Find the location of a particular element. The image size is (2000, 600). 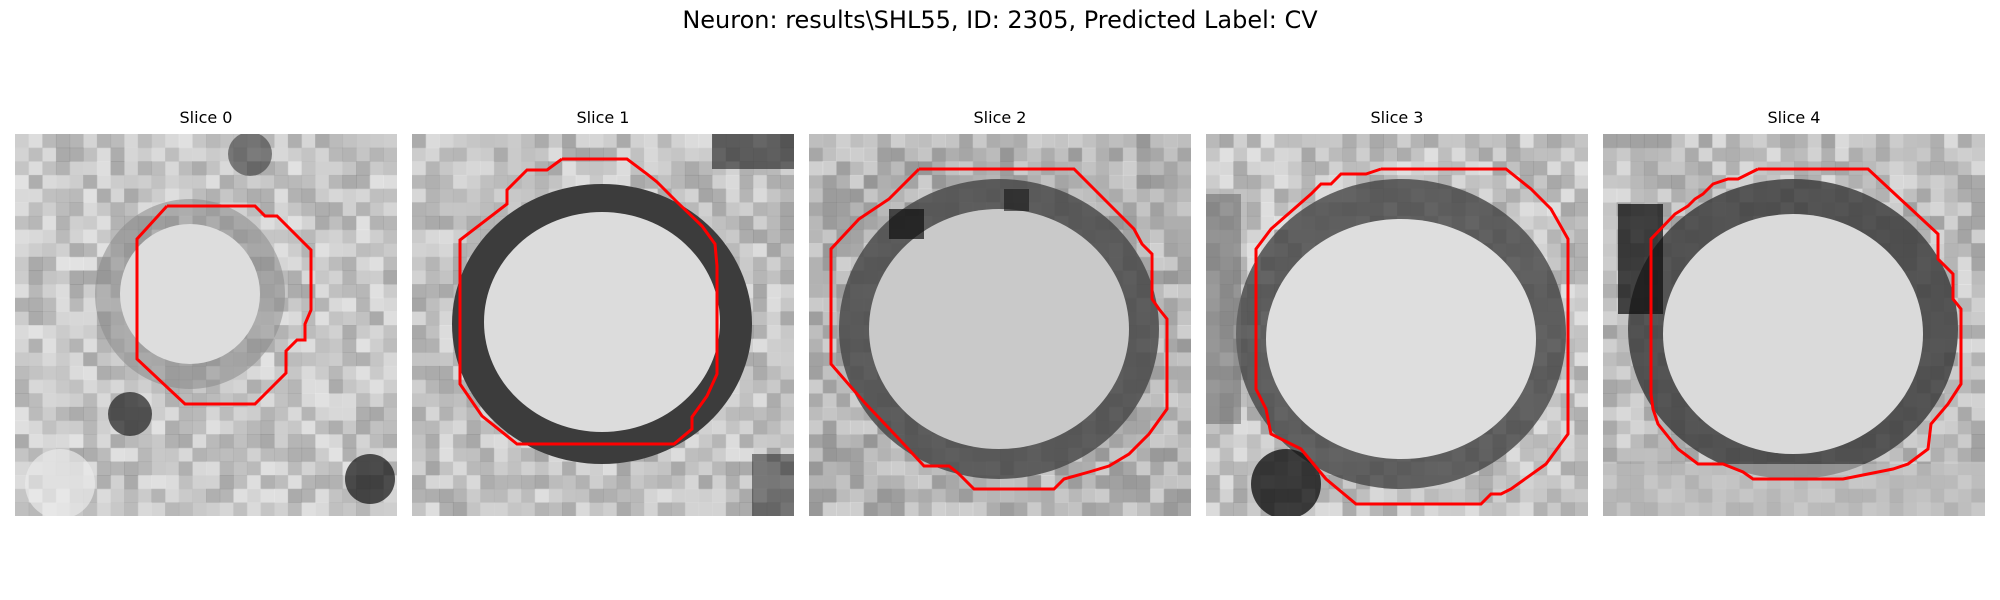

slice-panel-1: Slice 1 is located at coordinates (603, 313).